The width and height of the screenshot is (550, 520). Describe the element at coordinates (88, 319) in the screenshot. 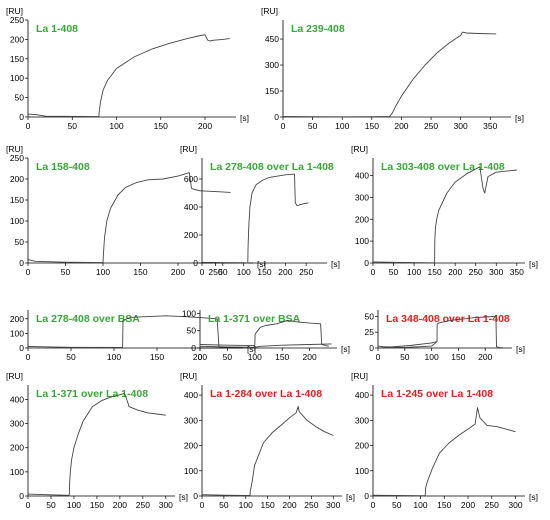

I see `panel-title: La 278-408 over BSA` at that location.